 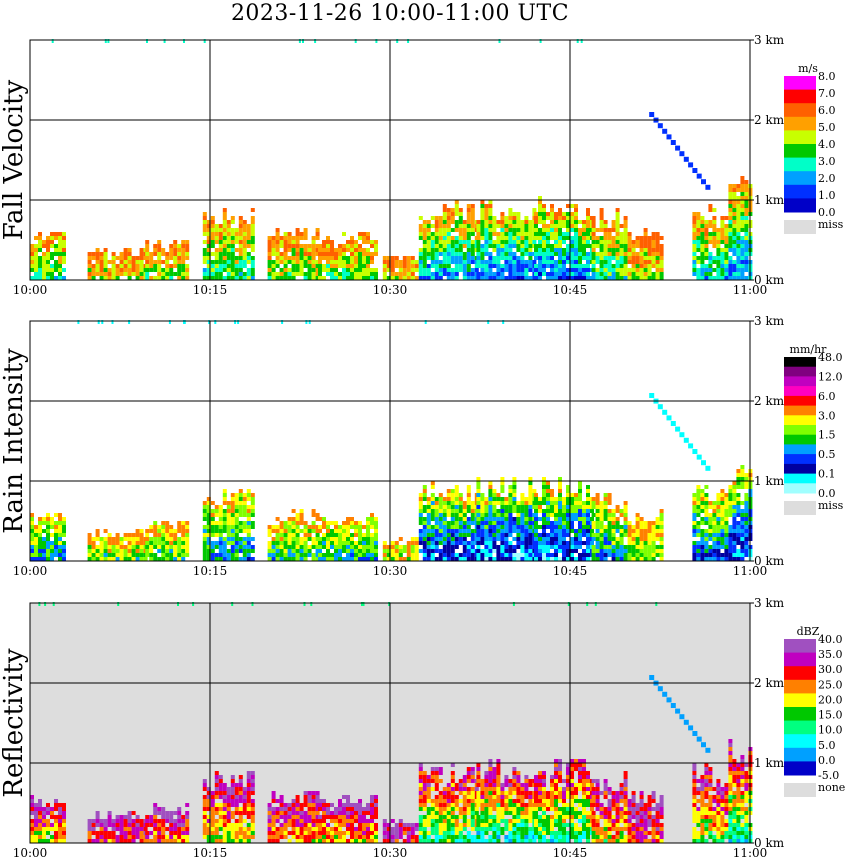 What do you see at coordinates (750, 290) in the screenshot?
I see `x-tick-label: 11:00` at bounding box center [750, 290].